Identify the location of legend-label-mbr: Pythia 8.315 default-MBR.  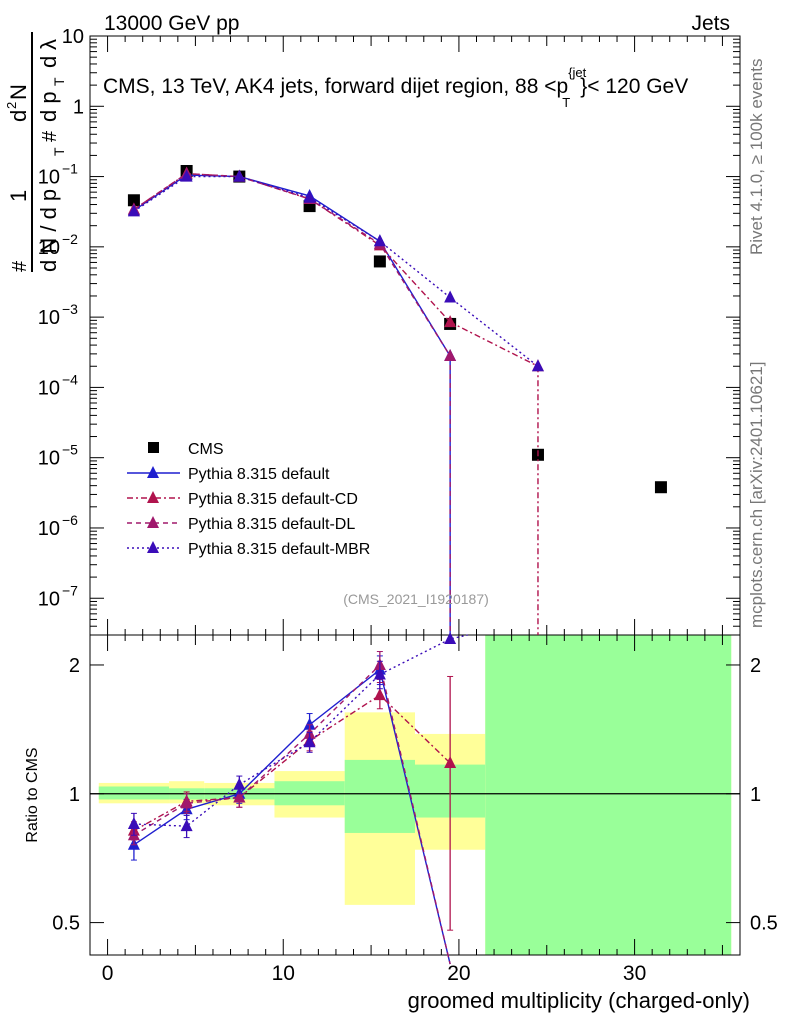
(279, 549).